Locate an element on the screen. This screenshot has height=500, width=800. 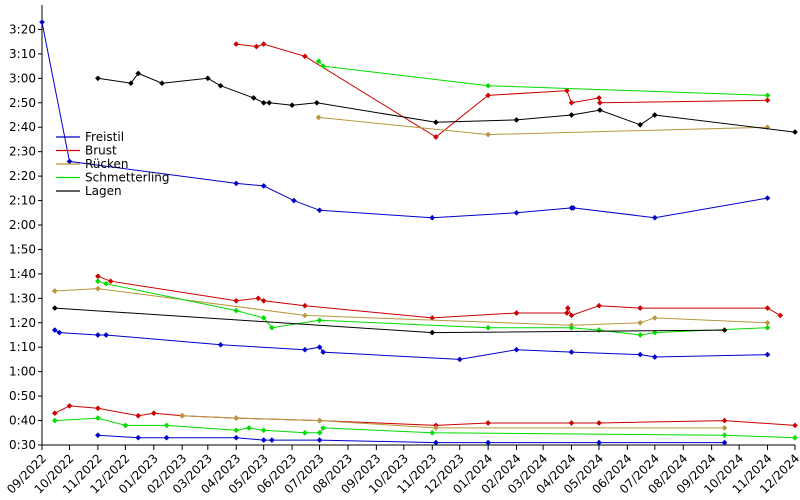
y-tick-label: 3:10 is located at coordinates (22, 54).